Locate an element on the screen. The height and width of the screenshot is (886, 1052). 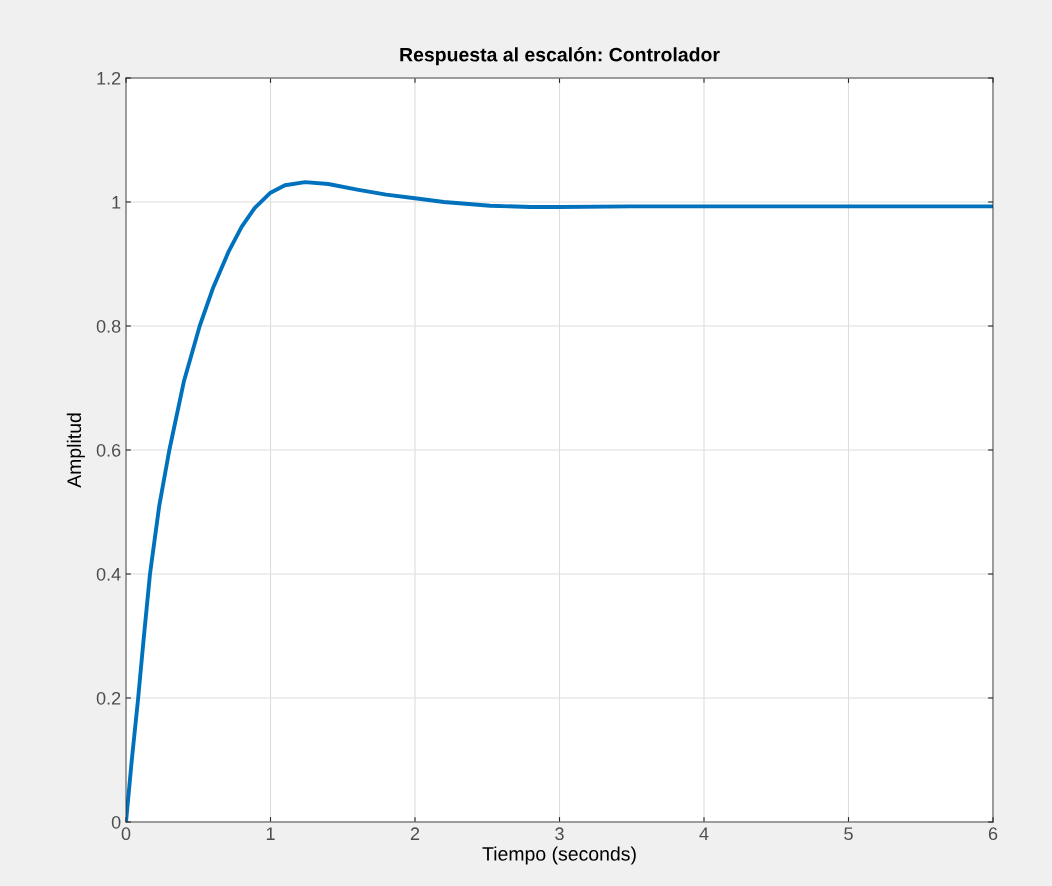
x-tick-label: 6 is located at coordinates (993, 834).